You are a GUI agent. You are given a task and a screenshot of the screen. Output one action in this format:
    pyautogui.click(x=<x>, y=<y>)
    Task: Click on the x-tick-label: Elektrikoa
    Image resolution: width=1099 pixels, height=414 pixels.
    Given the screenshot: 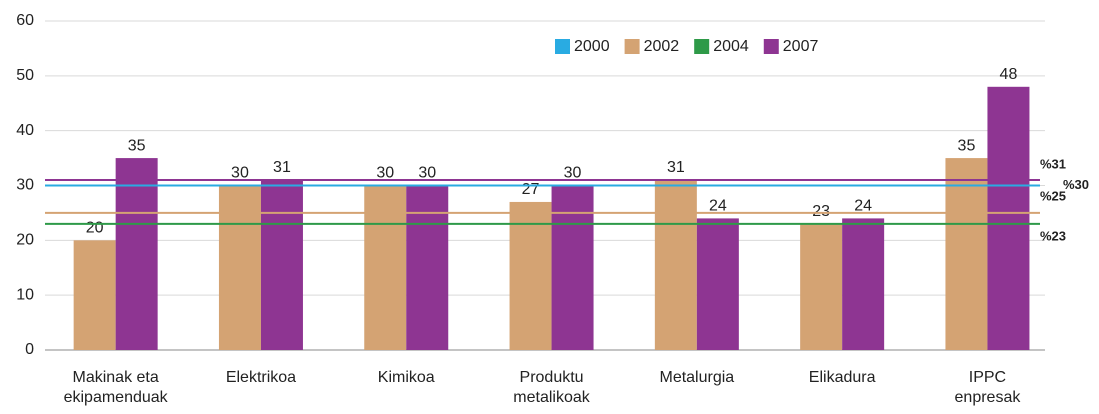 What is the action you would take?
    pyautogui.click(x=261, y=377)
    